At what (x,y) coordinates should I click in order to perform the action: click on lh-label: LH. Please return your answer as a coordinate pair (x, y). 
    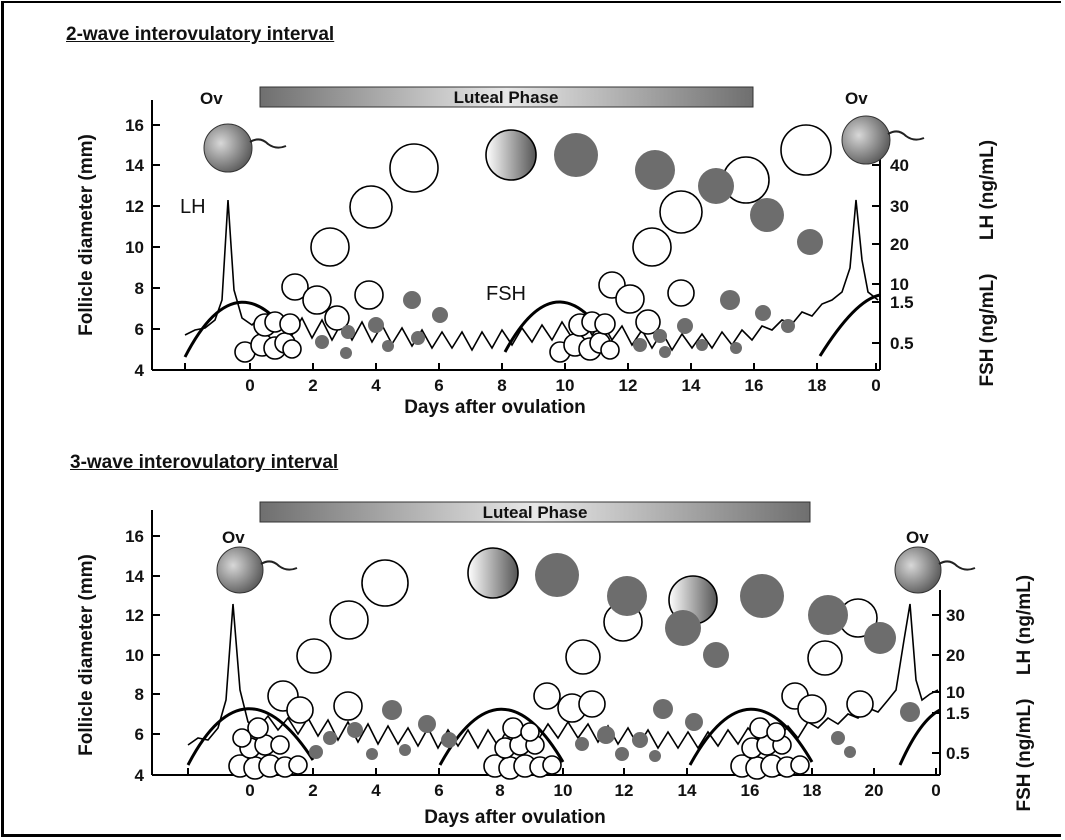
    Looking at the image, I should click on (193, 207).